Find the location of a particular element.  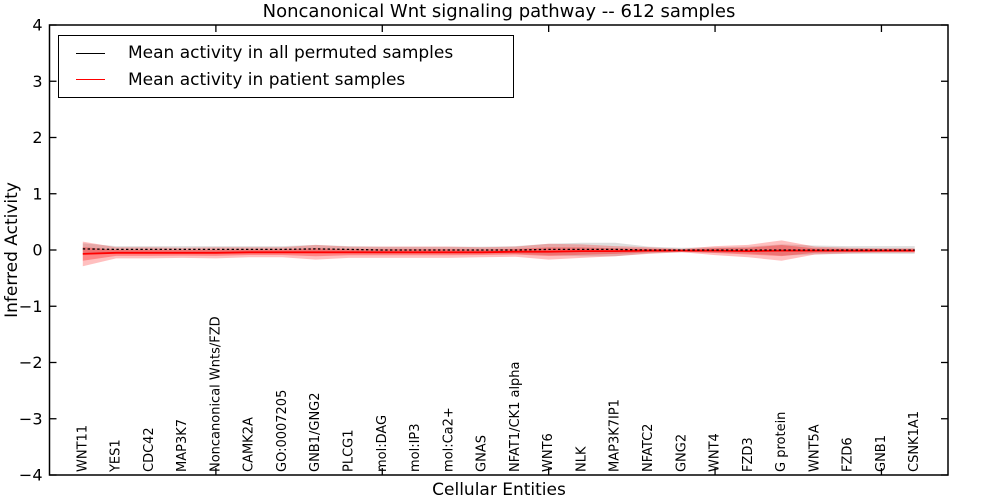

x-entity-label: WNT11 is located at coordinates (82, 448).